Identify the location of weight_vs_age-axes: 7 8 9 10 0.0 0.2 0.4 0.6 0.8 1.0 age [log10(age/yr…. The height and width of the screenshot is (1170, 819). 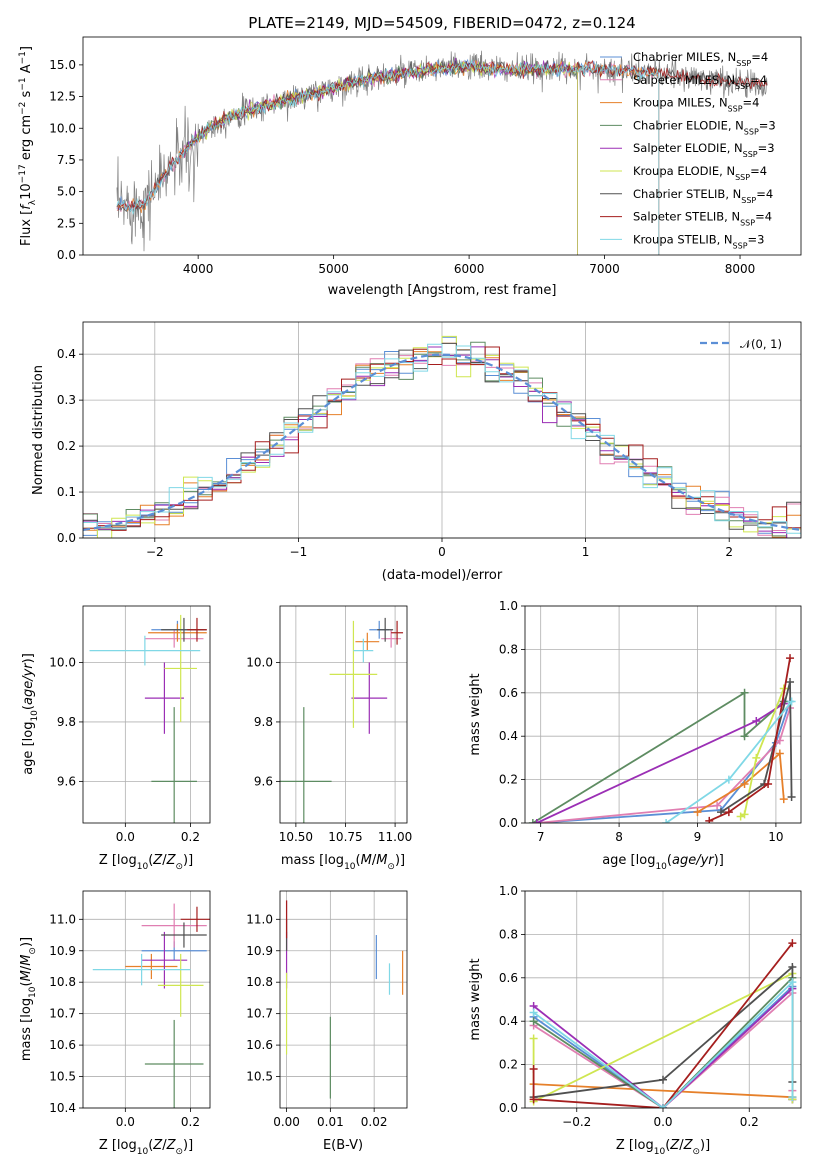
(634, 735).